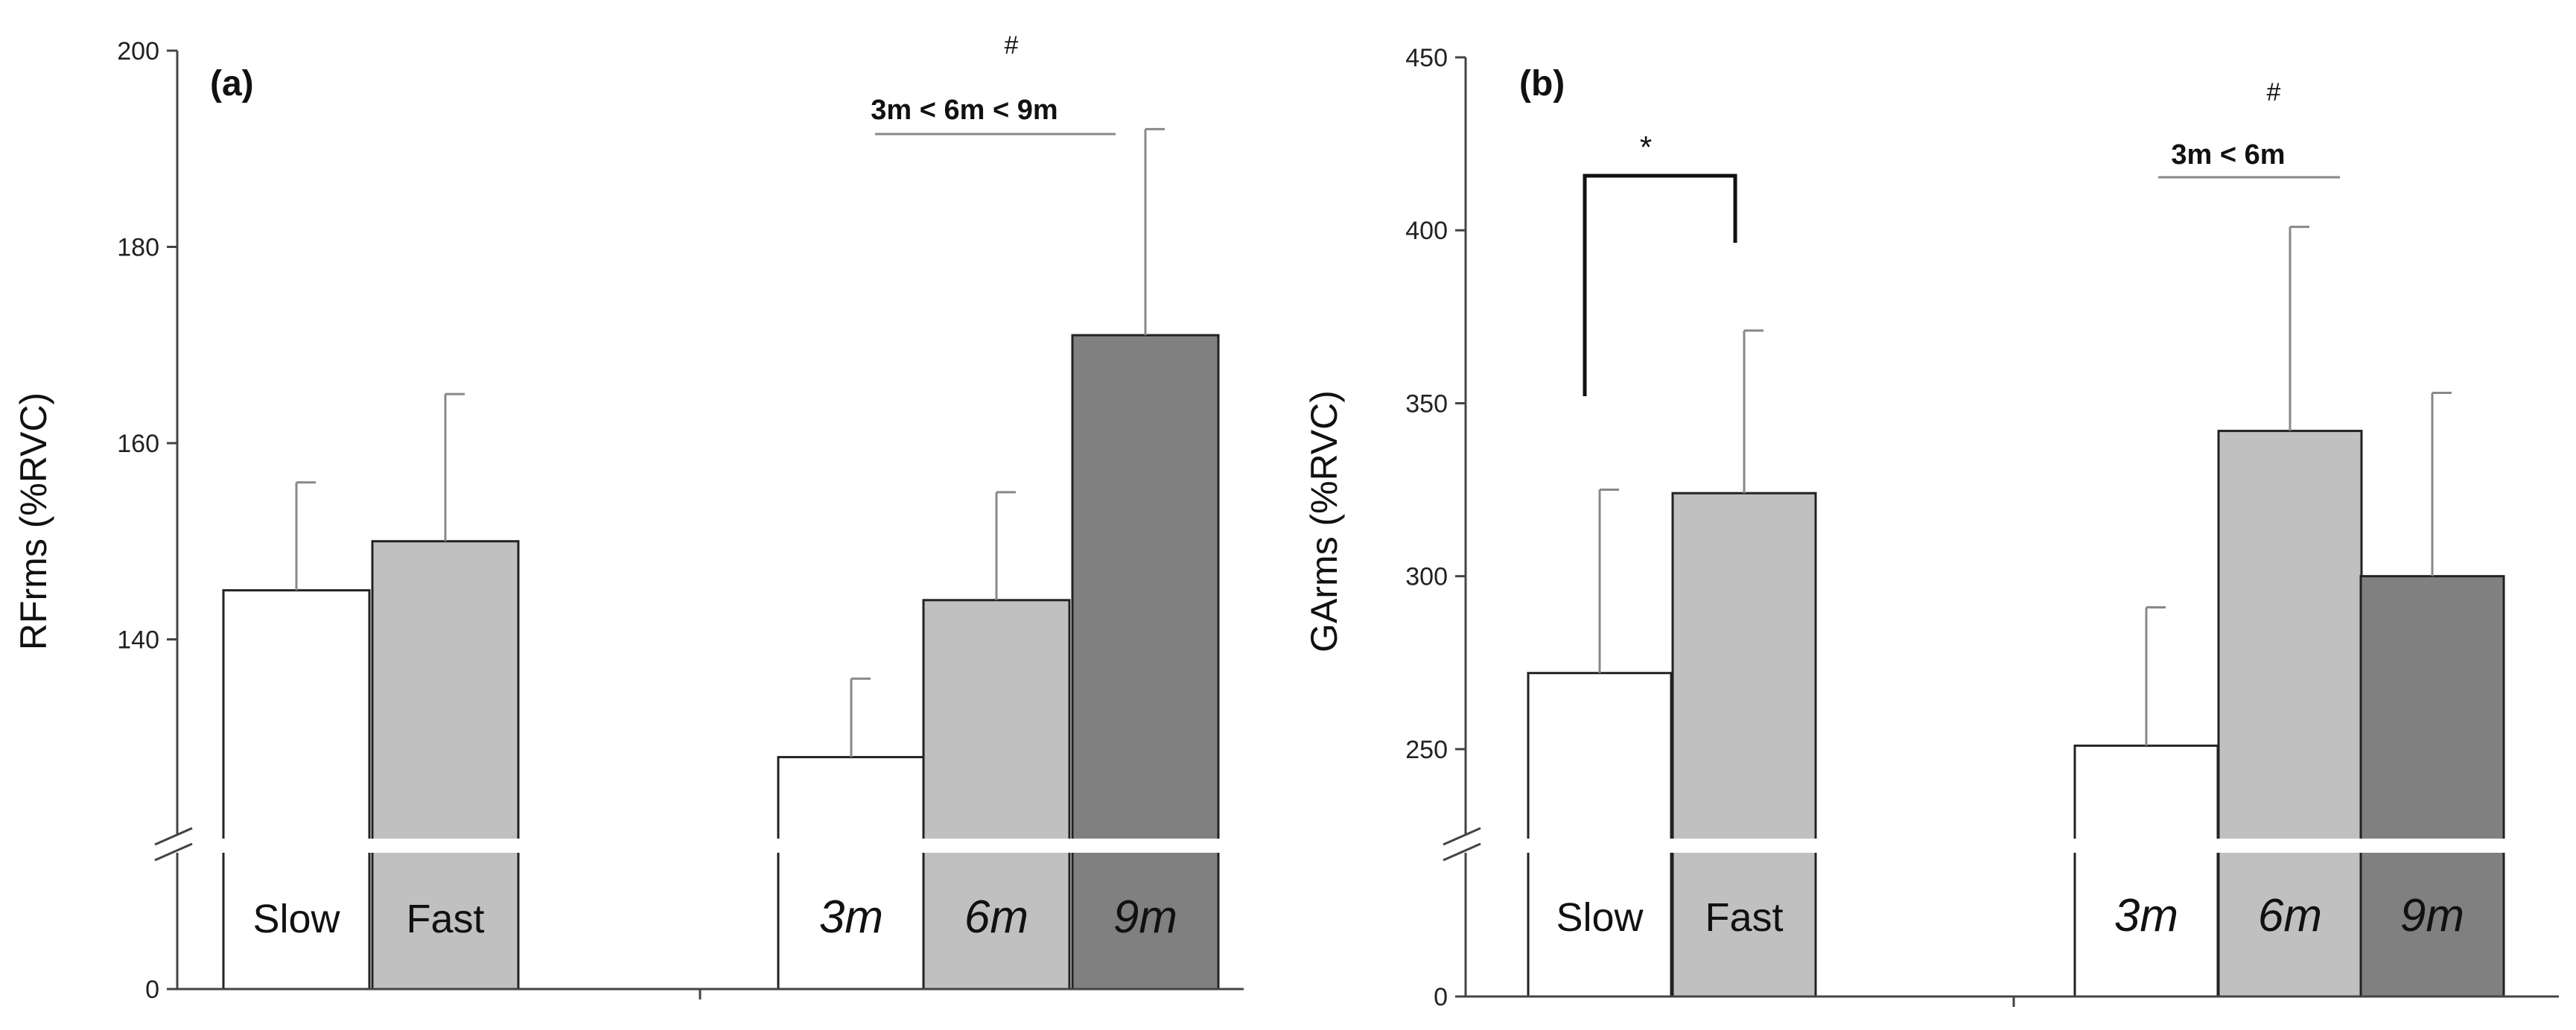 This screenshot has width=2576, height=1030. What do you see at coordinates (33, 521) in the screenshot?
I see `y-axis-label: RFrms (%RVC)` at bounding box center [33, 521].